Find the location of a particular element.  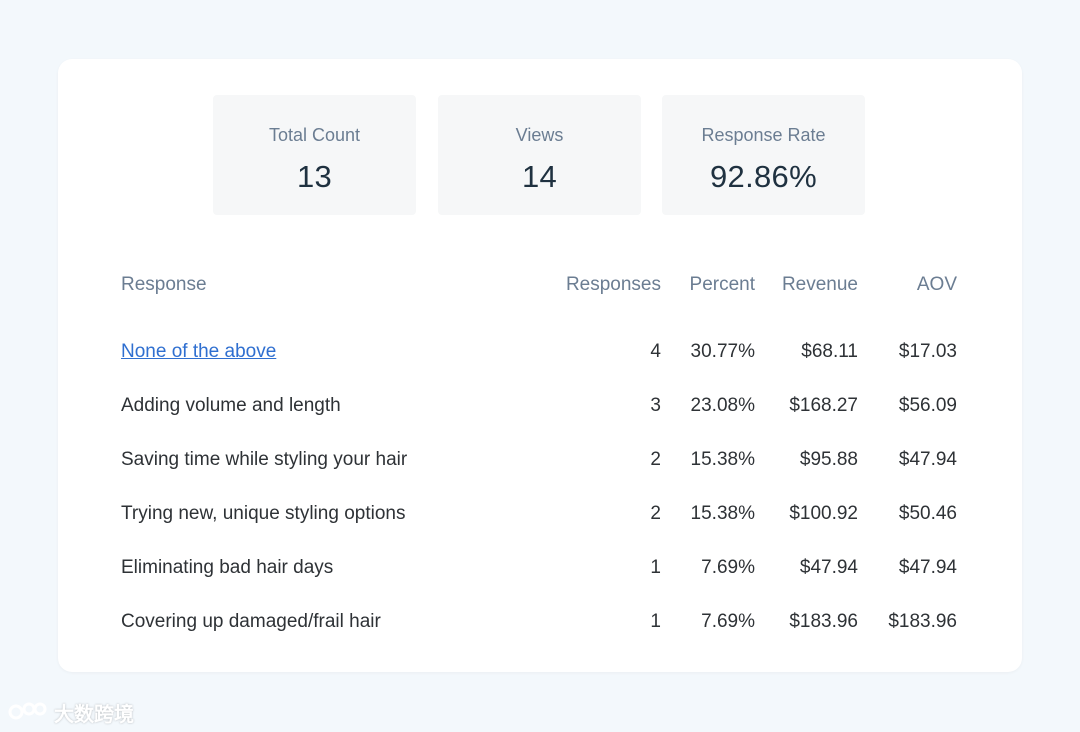

header-aov: AOV is located at coordinates (936, 284).